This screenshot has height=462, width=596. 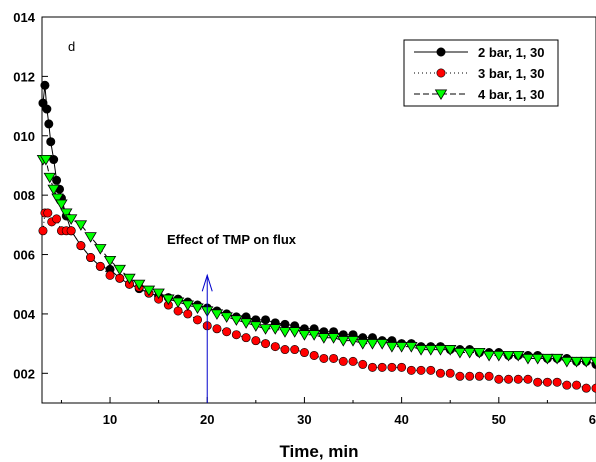 I want to click on x-tick-label: 20, so click(x=207, y=419).